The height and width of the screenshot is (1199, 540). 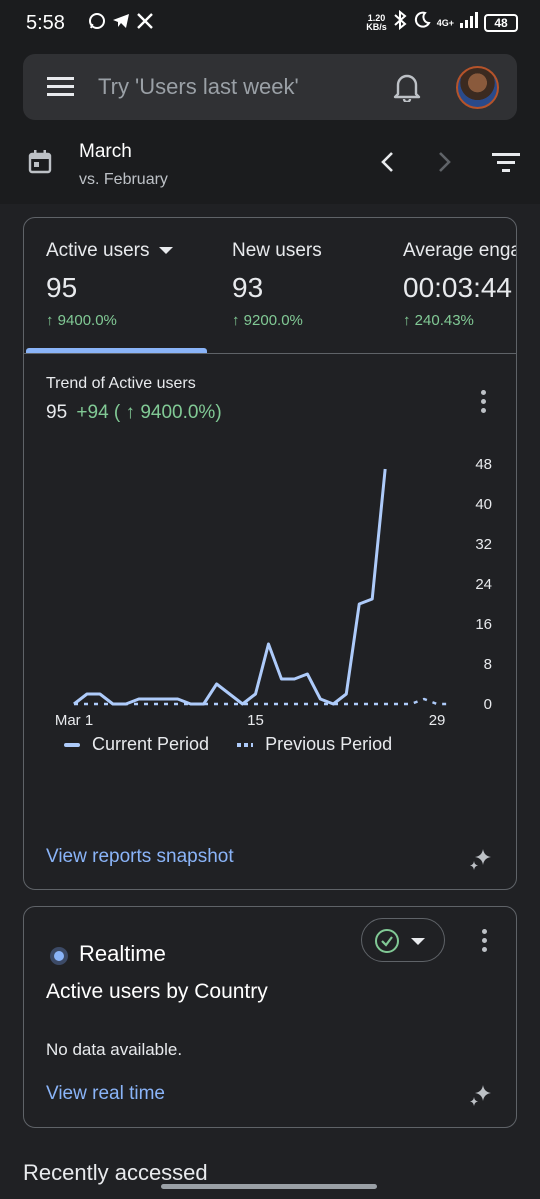 What do you see at coordinates (114, 1049) in the screenshot?
I see `empty-state-text: No data available.` at bounding box center [114, 1049].